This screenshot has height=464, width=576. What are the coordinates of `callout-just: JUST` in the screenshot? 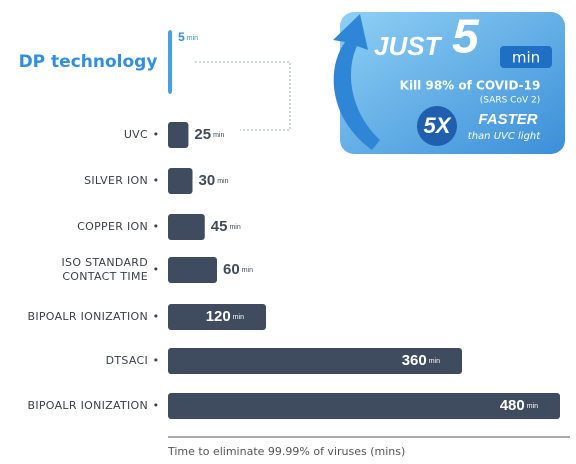 It's located at (408, 46).